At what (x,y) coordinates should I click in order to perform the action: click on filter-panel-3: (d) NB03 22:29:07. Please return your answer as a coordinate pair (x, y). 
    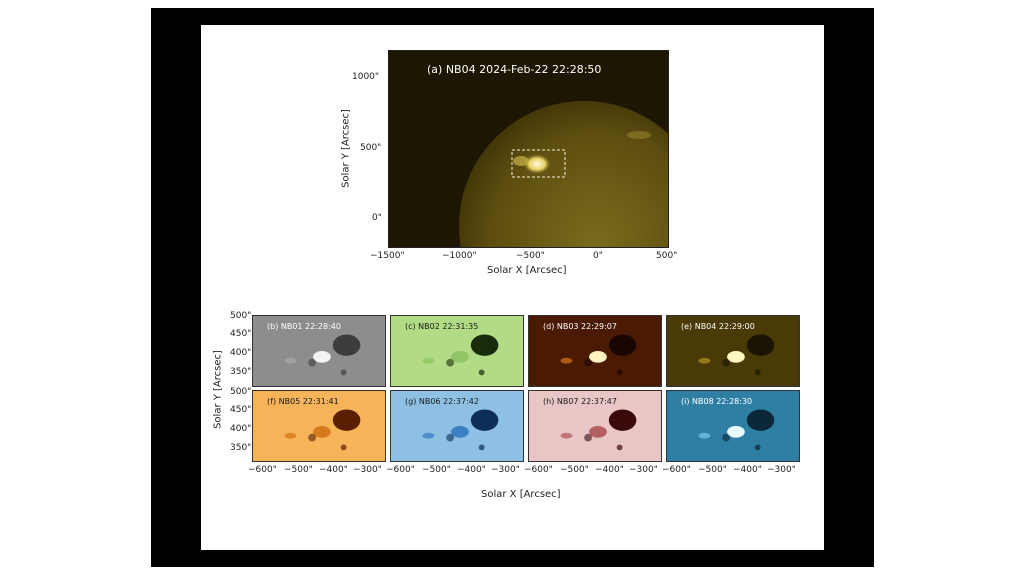
    Looking at the image, I should click on (595, 351).